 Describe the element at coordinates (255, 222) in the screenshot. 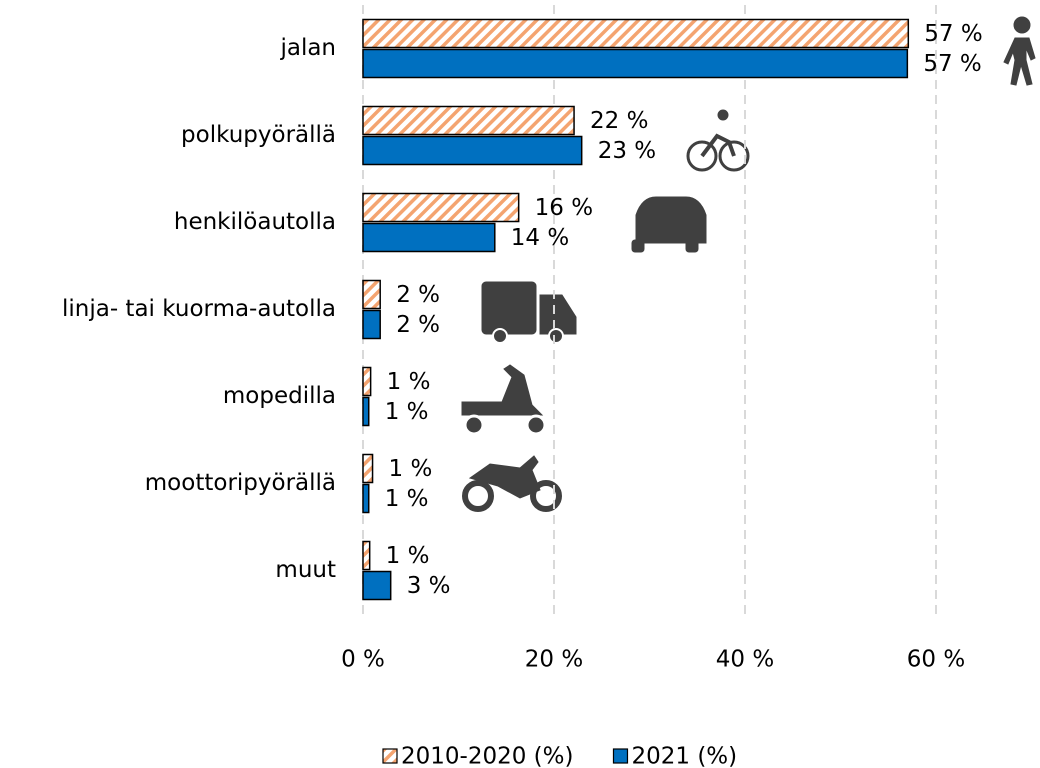

I see `y-tick-label: henkilöautolla` at that location.